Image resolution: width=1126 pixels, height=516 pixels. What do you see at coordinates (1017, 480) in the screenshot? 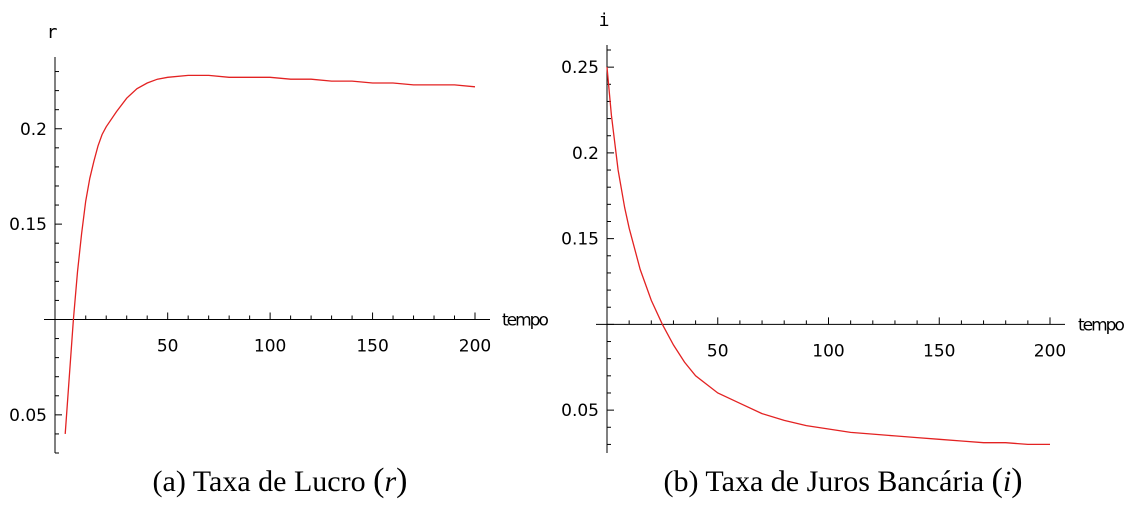
I see `caption-b-close-paren: )` at bounding box center [1017, 480].